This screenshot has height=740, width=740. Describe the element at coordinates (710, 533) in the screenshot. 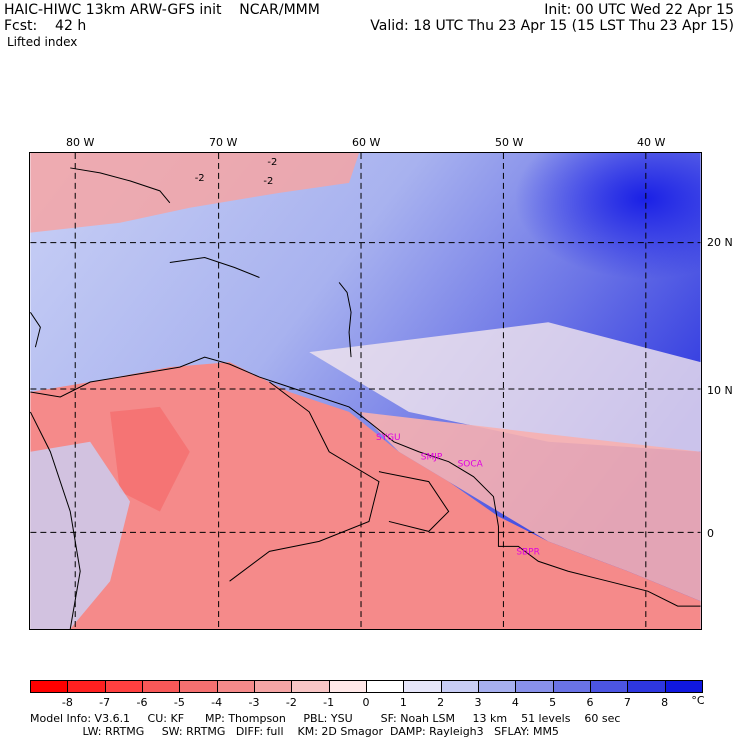

I see `lat-label-eq: 0` at that location.